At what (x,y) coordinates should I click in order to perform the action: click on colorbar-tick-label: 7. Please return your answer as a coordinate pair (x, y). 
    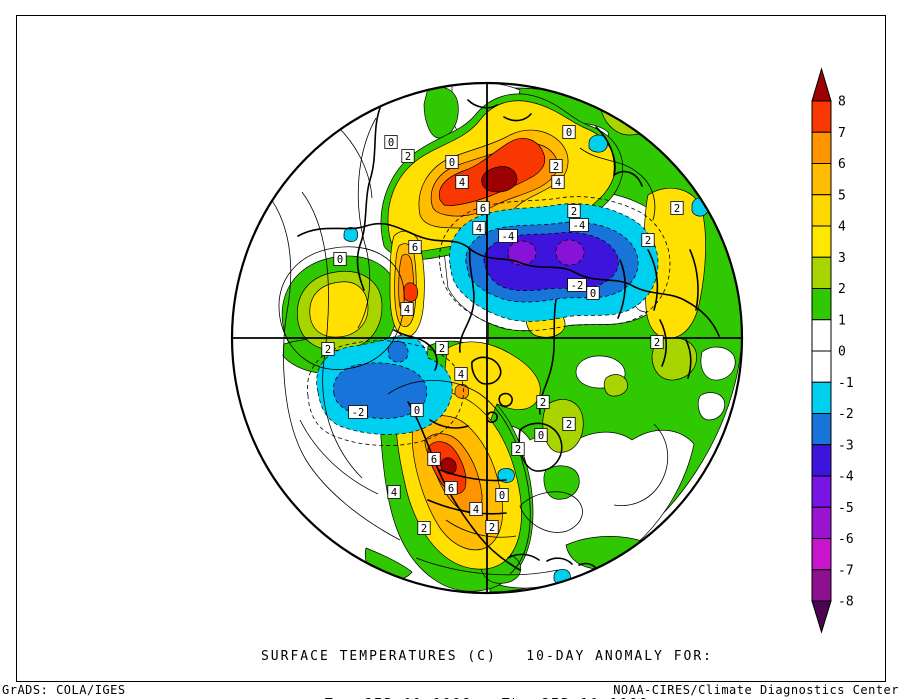
    Looking at the image, I should click on (842, 133).